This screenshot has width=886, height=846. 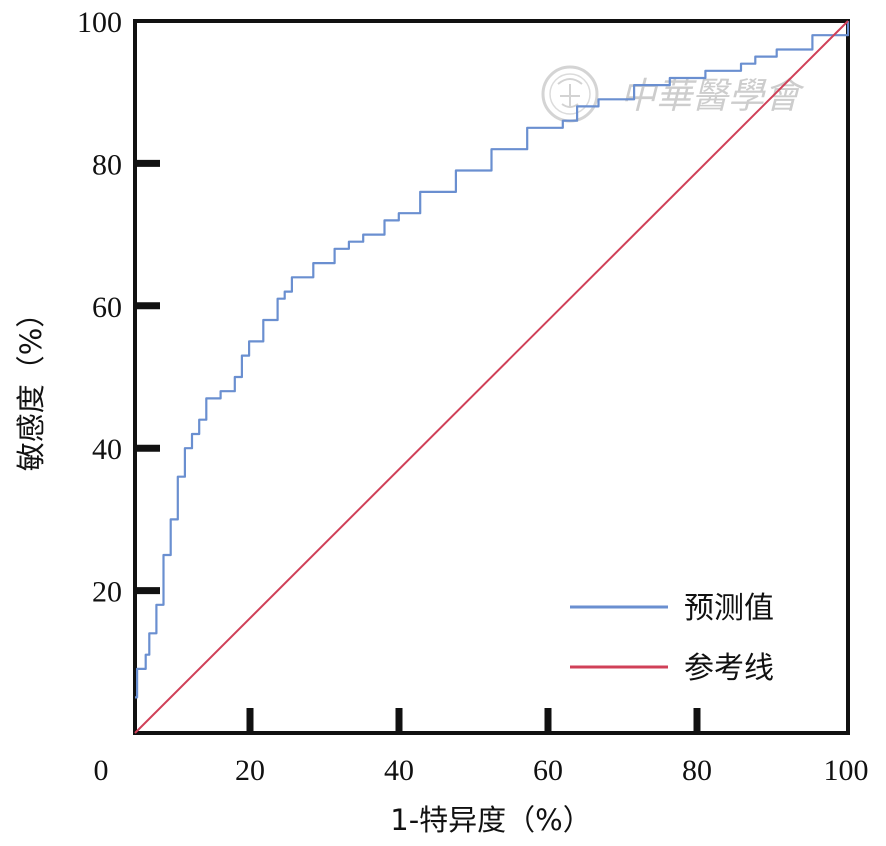 What do you see at coordinates (548, 770) in the screenshot?
I see `x-tick-label: 60` at bounding box center [548, 770].